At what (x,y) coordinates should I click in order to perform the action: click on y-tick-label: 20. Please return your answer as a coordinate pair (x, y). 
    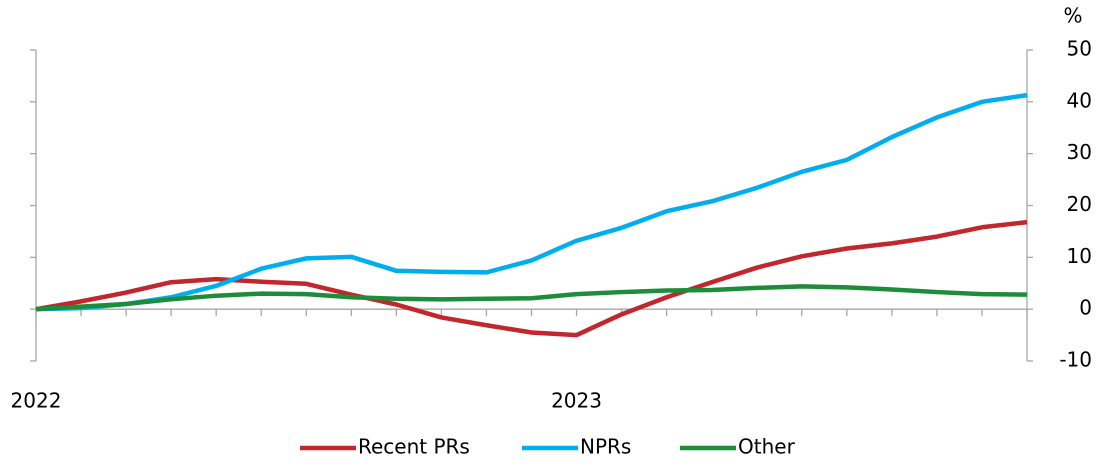
    Looking at the image, I should click on (1079, 204).